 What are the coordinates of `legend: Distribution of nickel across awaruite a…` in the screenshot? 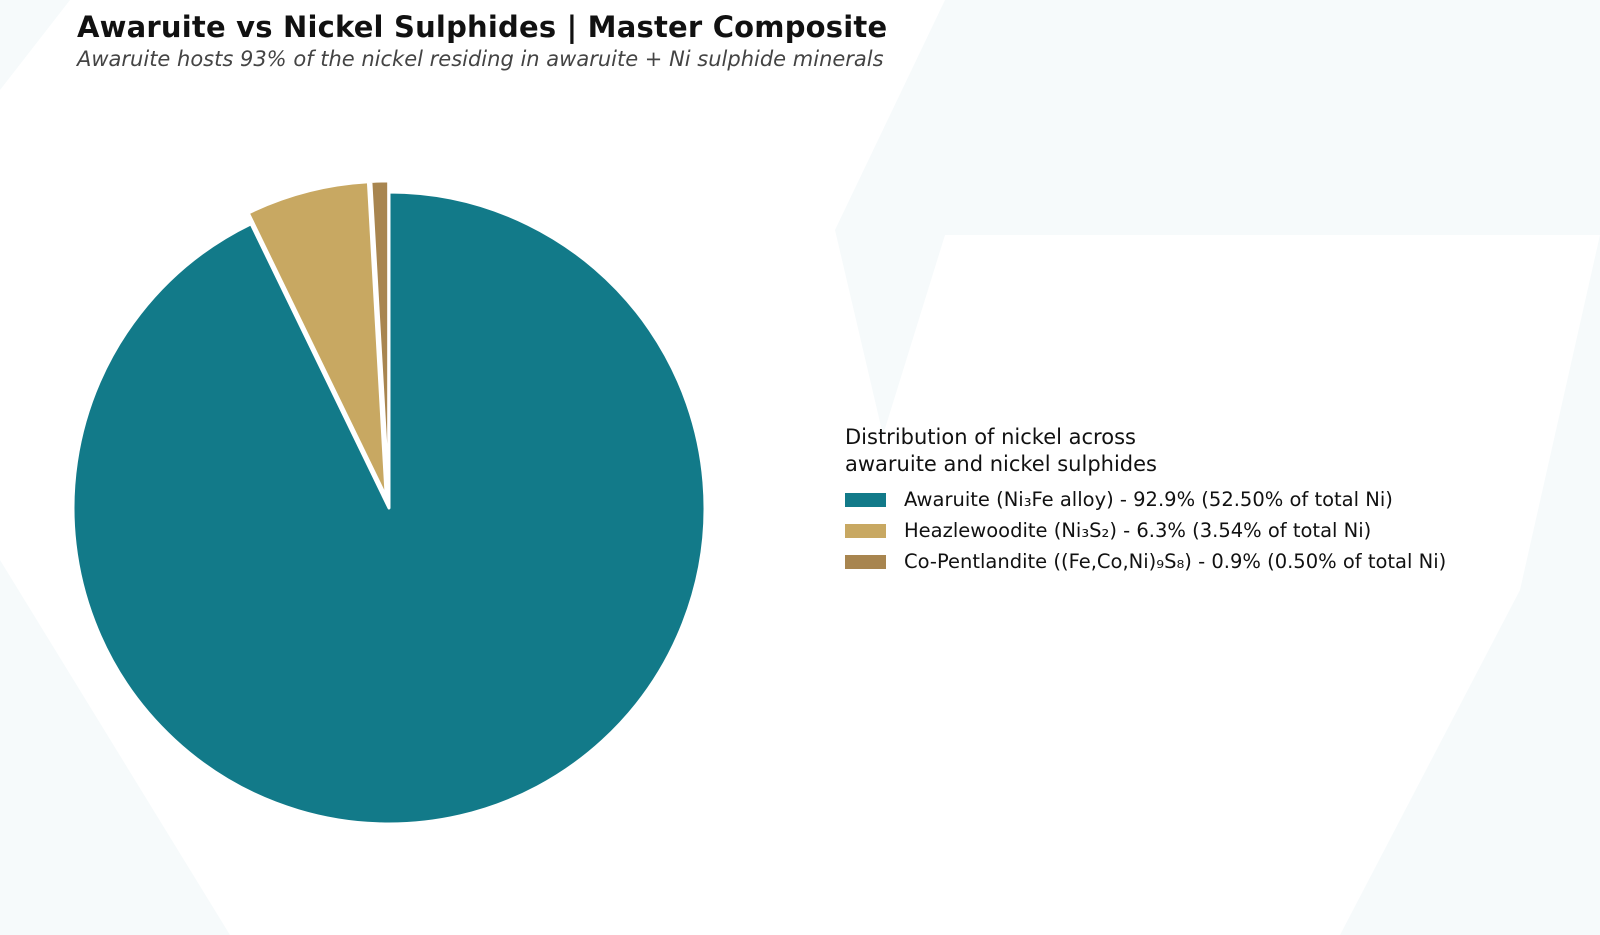 It's located at (1145, 500).